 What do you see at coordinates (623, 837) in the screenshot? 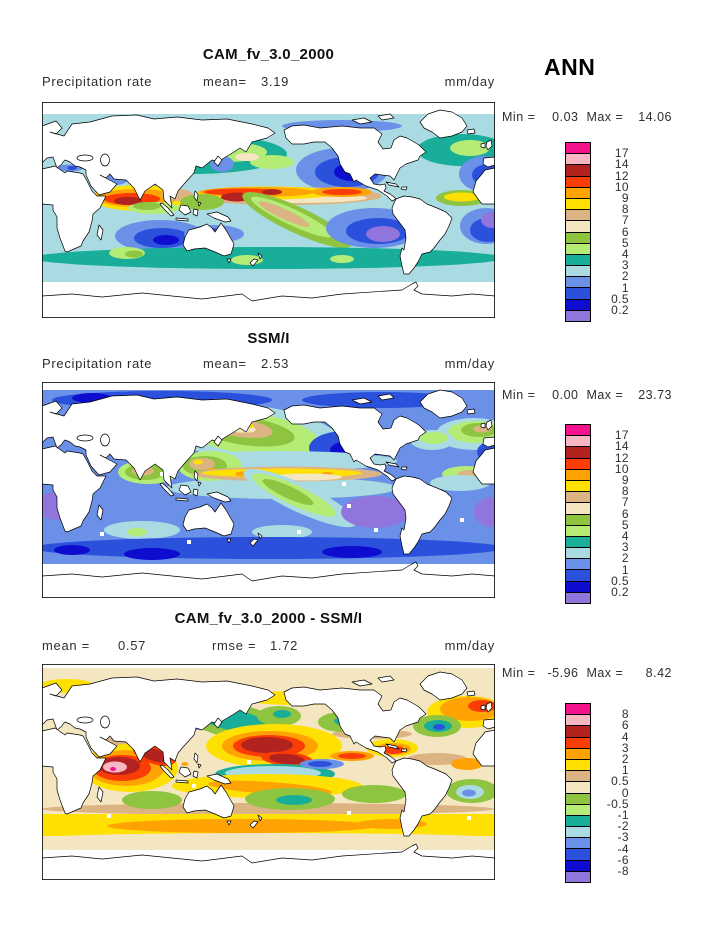
I see `colorbar-level-label: -3` at bounding box center [623, 837].